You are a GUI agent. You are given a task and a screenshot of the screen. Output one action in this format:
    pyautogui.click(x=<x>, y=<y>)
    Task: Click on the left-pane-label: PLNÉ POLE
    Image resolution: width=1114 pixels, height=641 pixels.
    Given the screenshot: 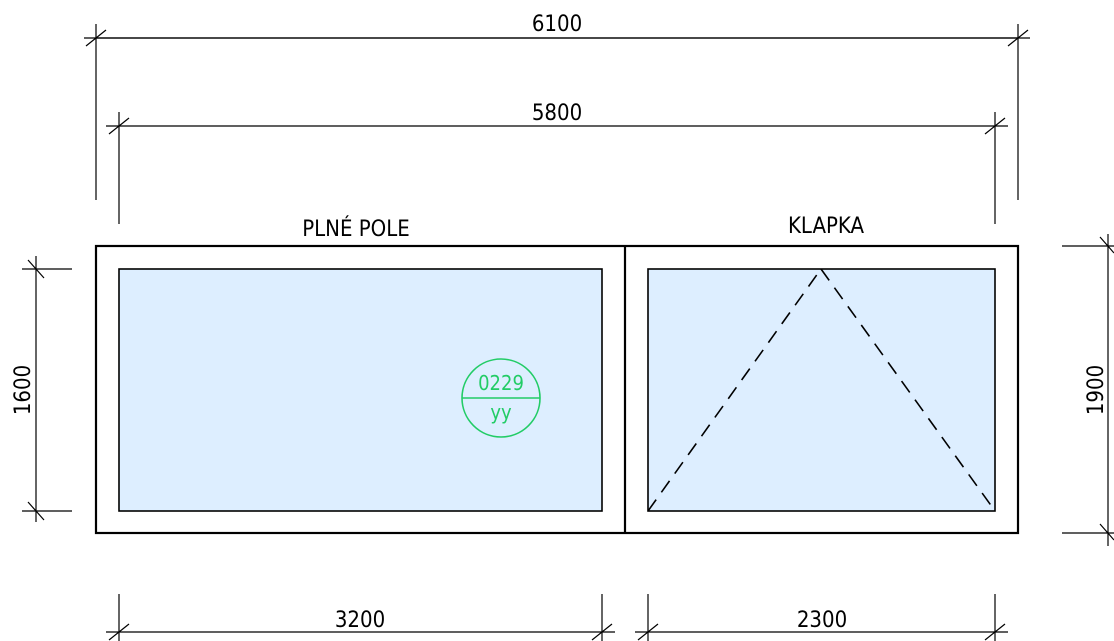 What is the action you would take?
    pyautogui.click(x=356, y=229)
    